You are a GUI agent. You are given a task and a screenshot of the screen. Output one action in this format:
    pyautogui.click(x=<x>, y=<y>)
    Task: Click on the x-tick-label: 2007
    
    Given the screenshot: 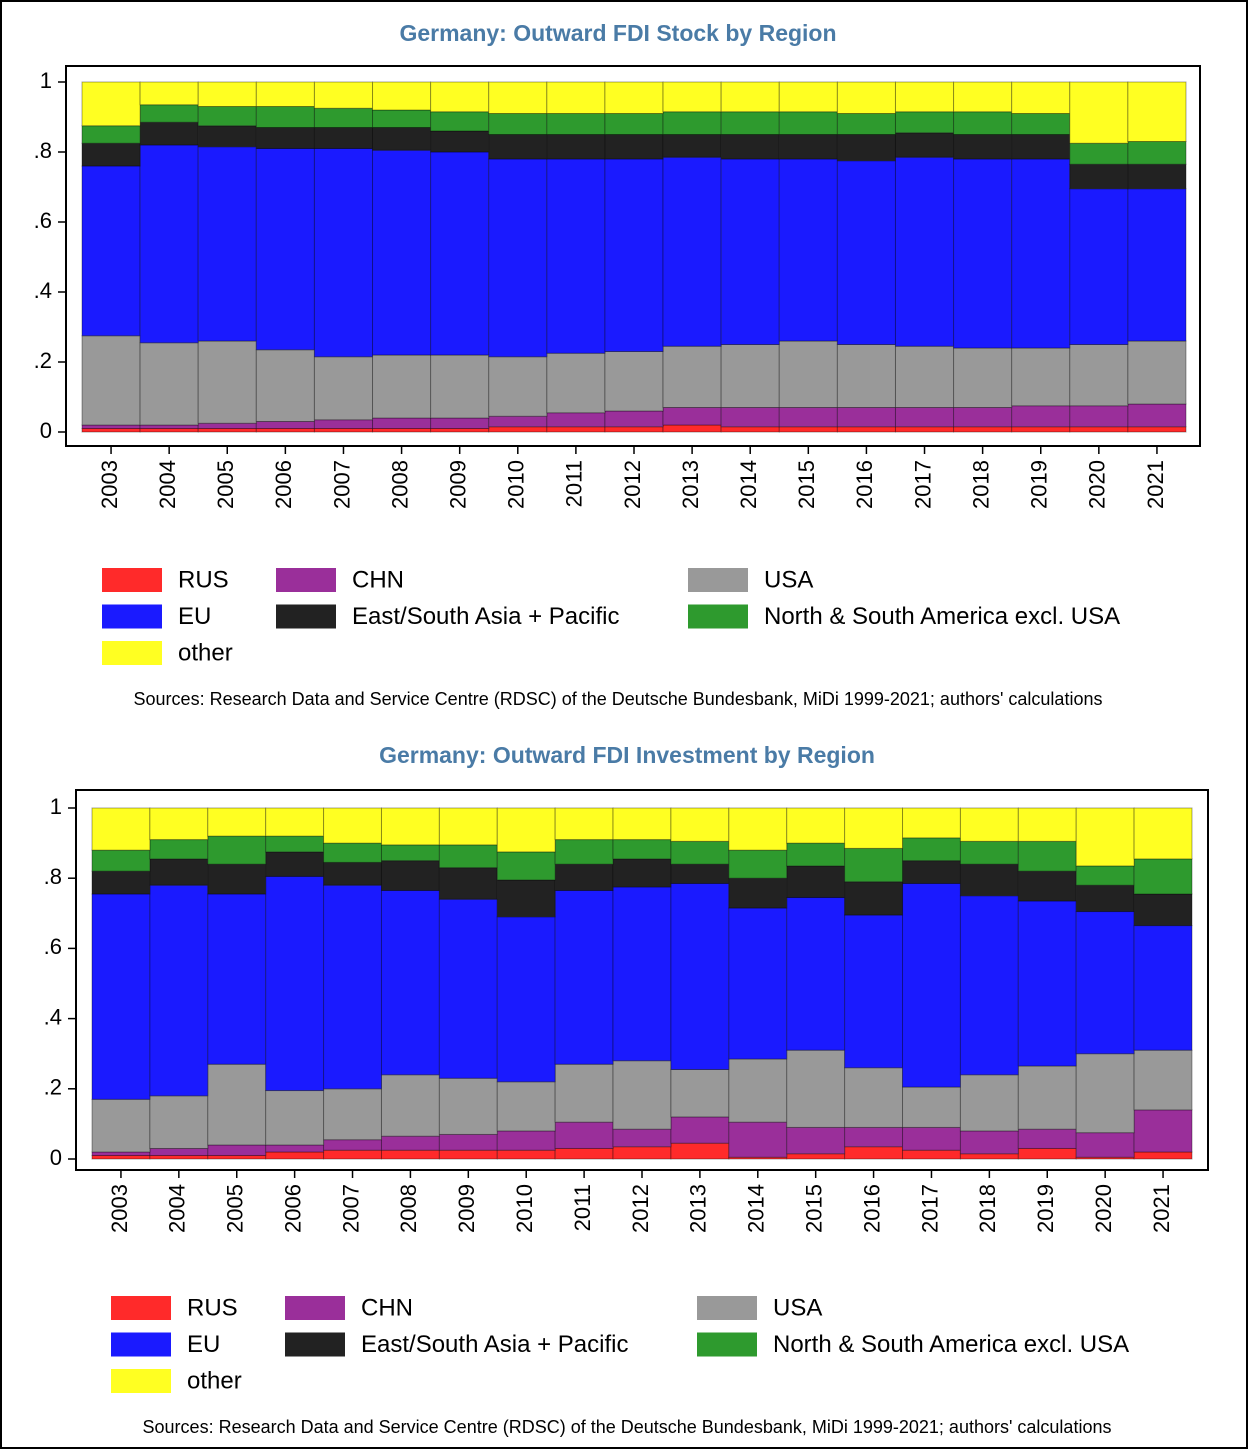 What is the action you would take?
    pyautogui.click(x=341, y=484)
    